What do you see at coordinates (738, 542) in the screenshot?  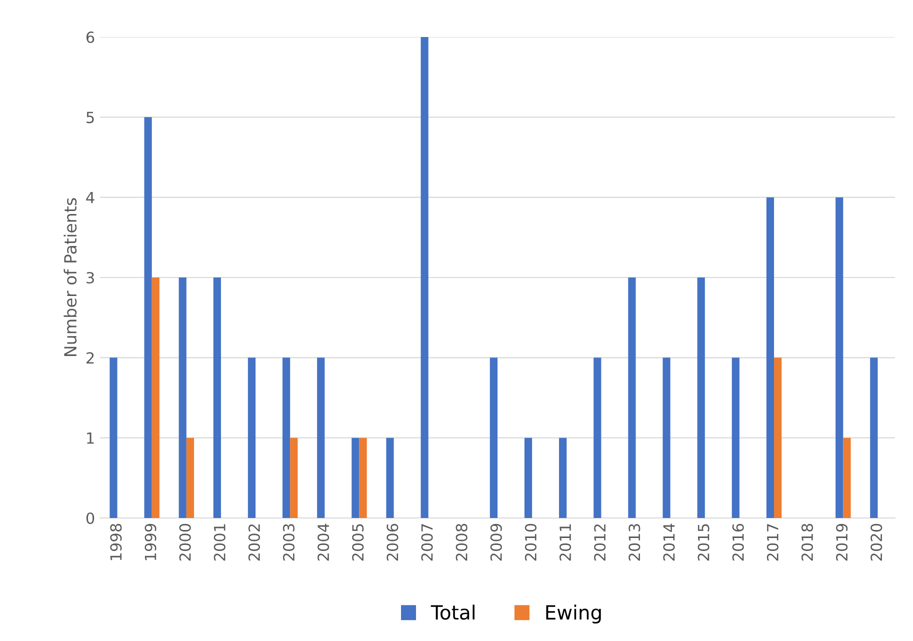 I see `x-tick-label: 2016` at bounding box center [738, 542].